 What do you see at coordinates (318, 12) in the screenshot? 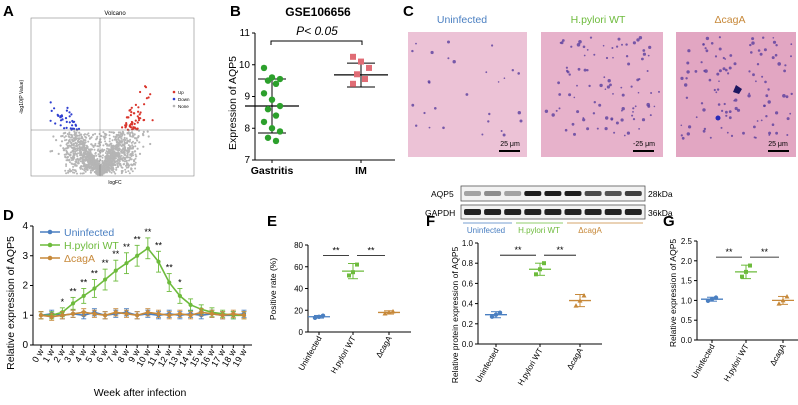
I see `chart-b-title: GSE106656` at bounding box center [318, 12].